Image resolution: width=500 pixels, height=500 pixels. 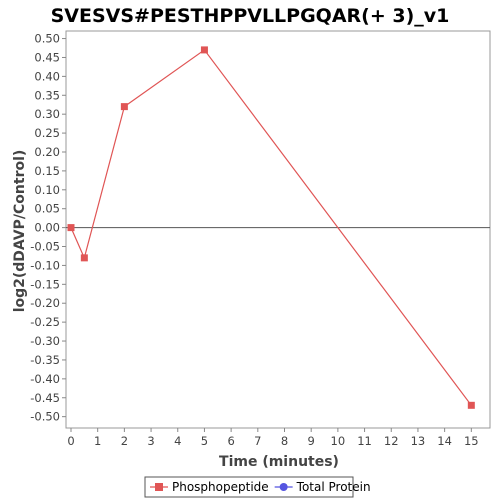 I want to click on y-tick-label: -0.05, so click(x=45, y=247).